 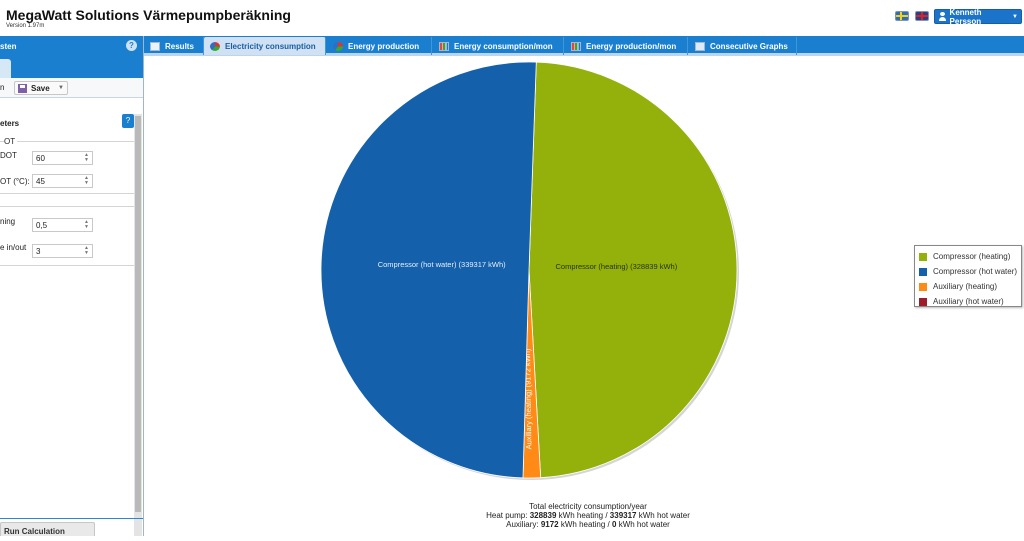 I want to click on tab-energy-production: Energy production, so click(x=379, y=46).